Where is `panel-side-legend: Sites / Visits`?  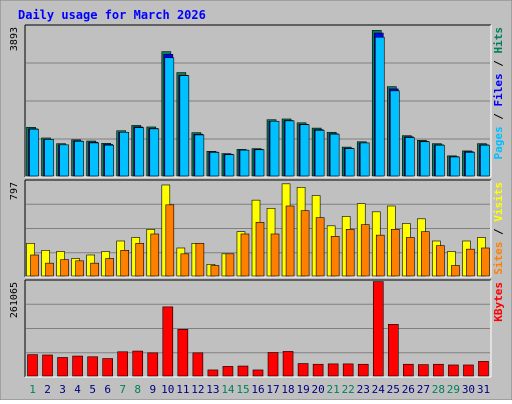 panel-side-legend: Sites / Visits is located at coordinates (498, 228).